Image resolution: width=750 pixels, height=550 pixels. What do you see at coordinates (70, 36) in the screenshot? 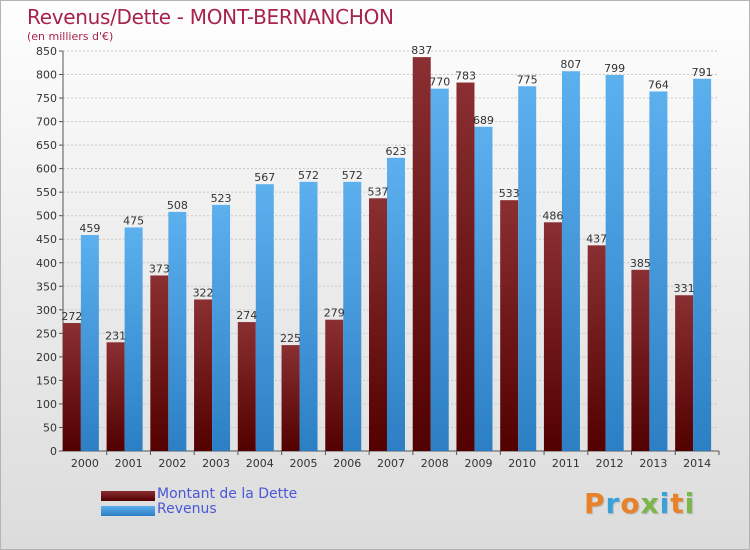
I see `chart-subtitle: (en milliers d'€)` at bounding box center [70, 36].